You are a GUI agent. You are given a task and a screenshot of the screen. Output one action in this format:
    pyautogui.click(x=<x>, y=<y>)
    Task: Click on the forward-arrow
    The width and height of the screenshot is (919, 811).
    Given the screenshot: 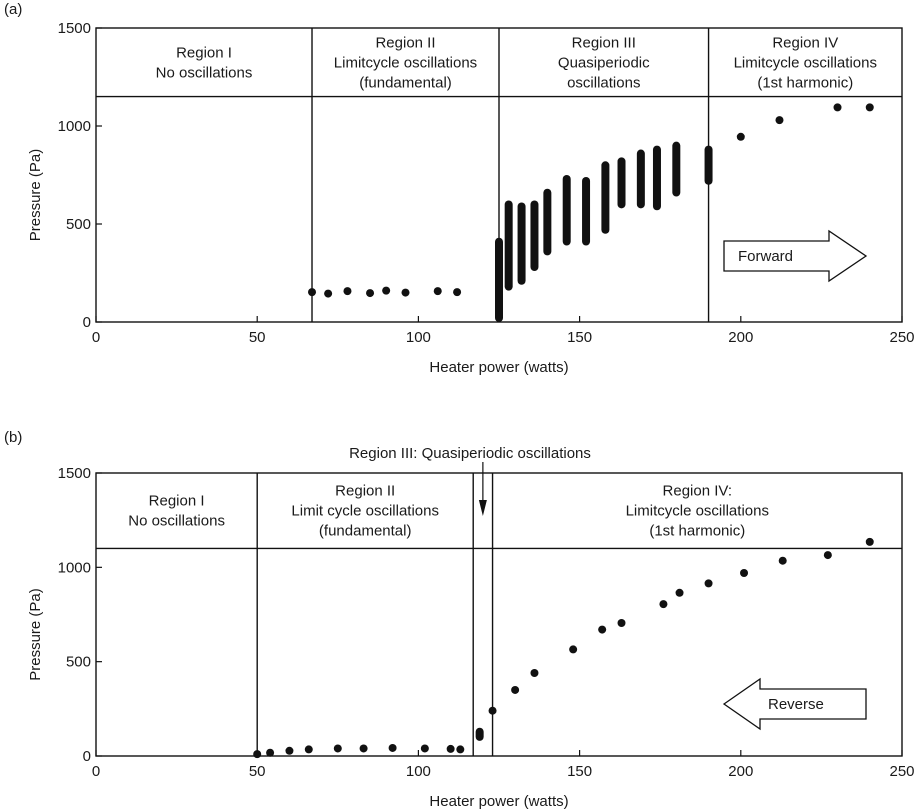 What is the action you would take?
    pyautogui.click(x=795, y=256)
    